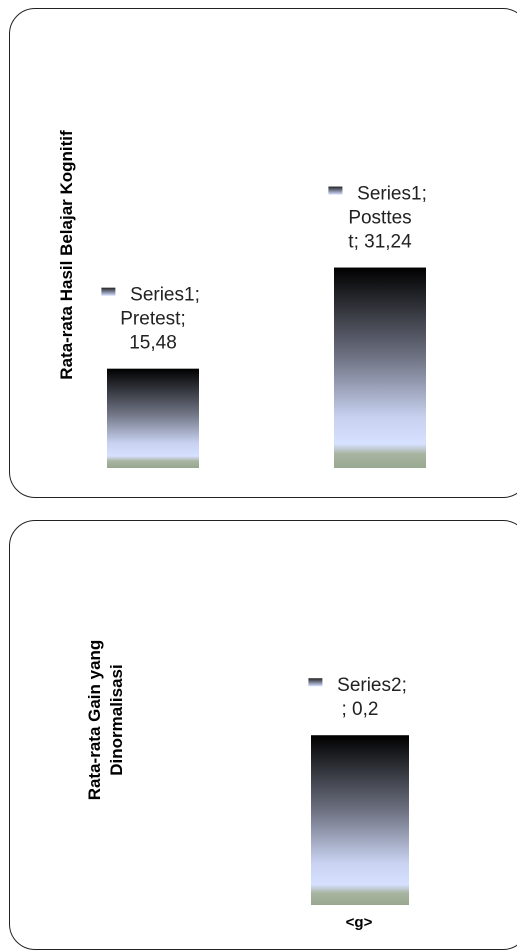 This screenshot has width=517, height=950. I want to click on chart2-y-axis-label-line1: Rata-rata Gain yang, so click(94, 720).